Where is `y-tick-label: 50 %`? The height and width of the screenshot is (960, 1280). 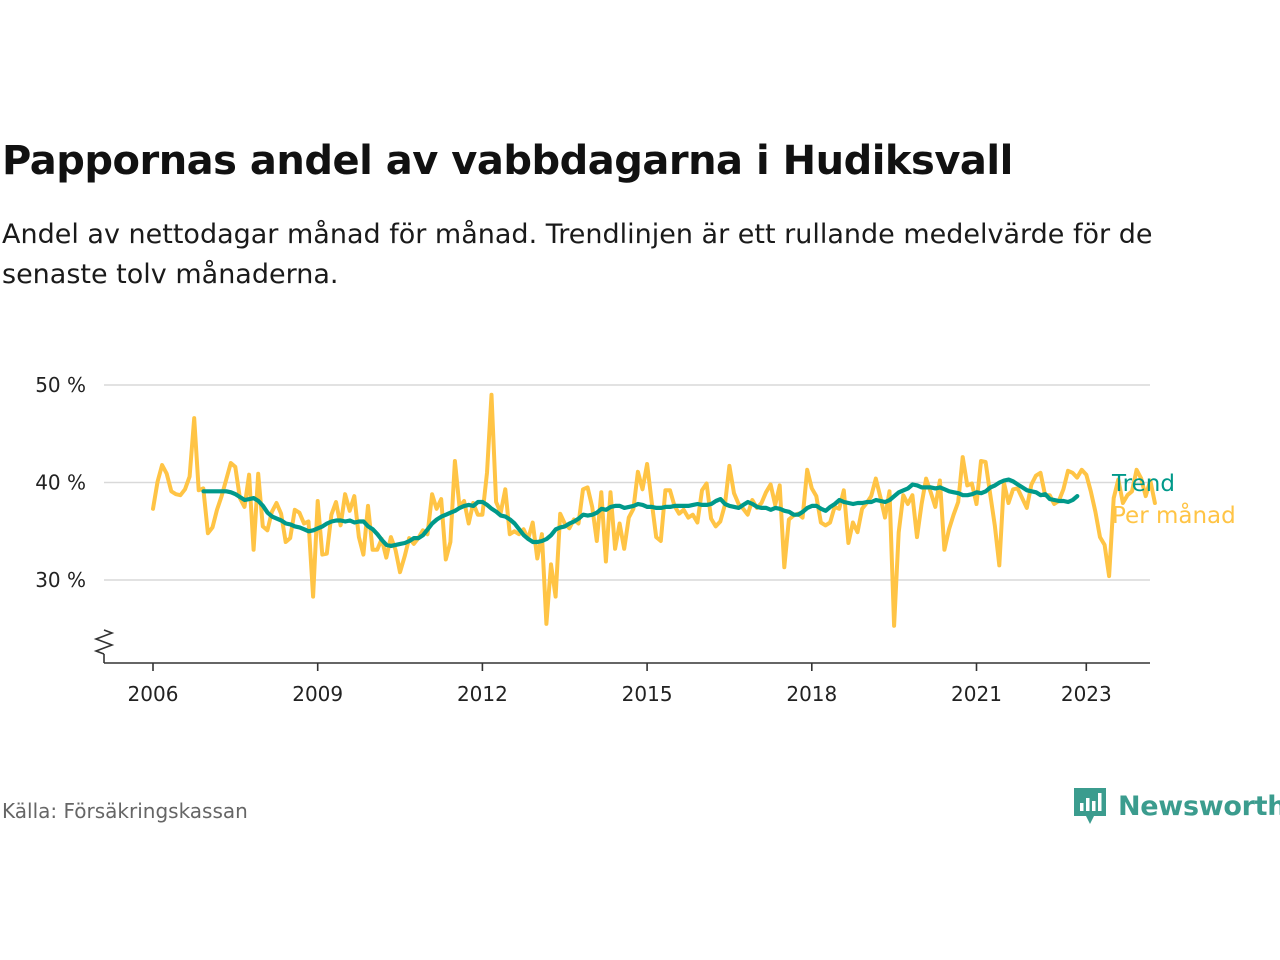 y-tick-label: 50 % is located at coordinates (60, 385).